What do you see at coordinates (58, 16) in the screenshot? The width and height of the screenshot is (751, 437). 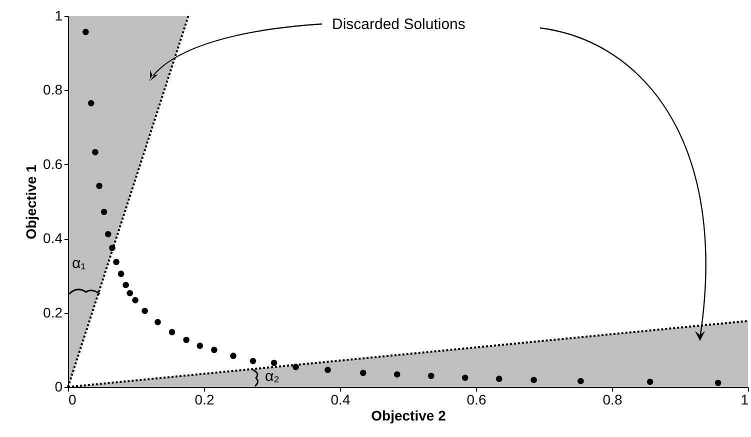 I see `y-tick-label: 1` at bounding box center [58, 16].